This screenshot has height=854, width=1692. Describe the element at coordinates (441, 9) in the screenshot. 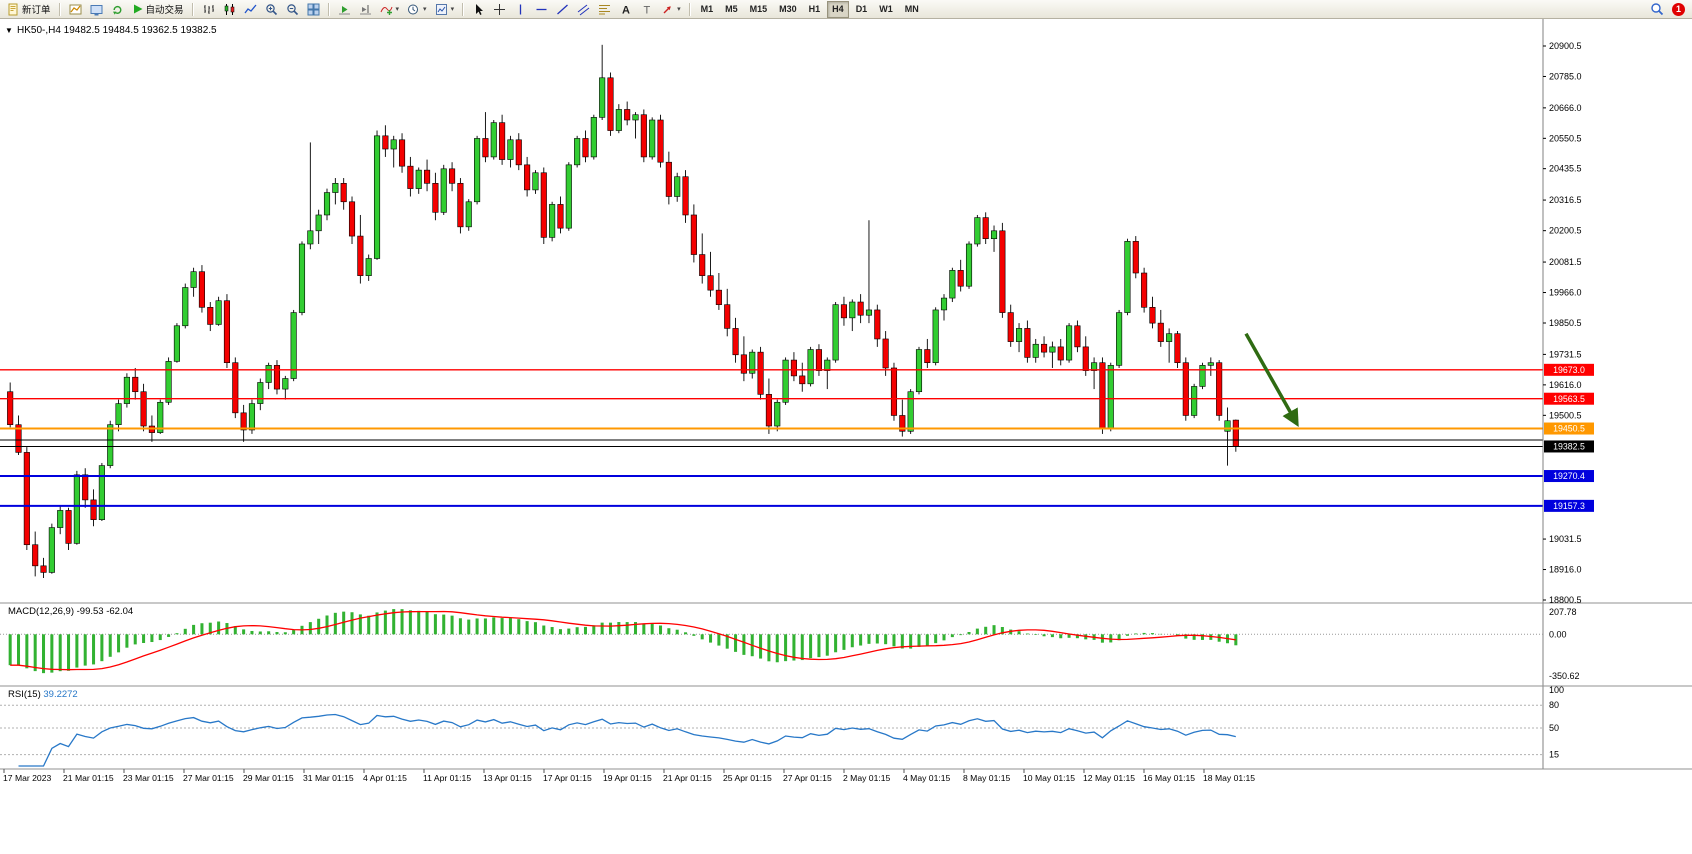

I see `templates-icon` at that location.